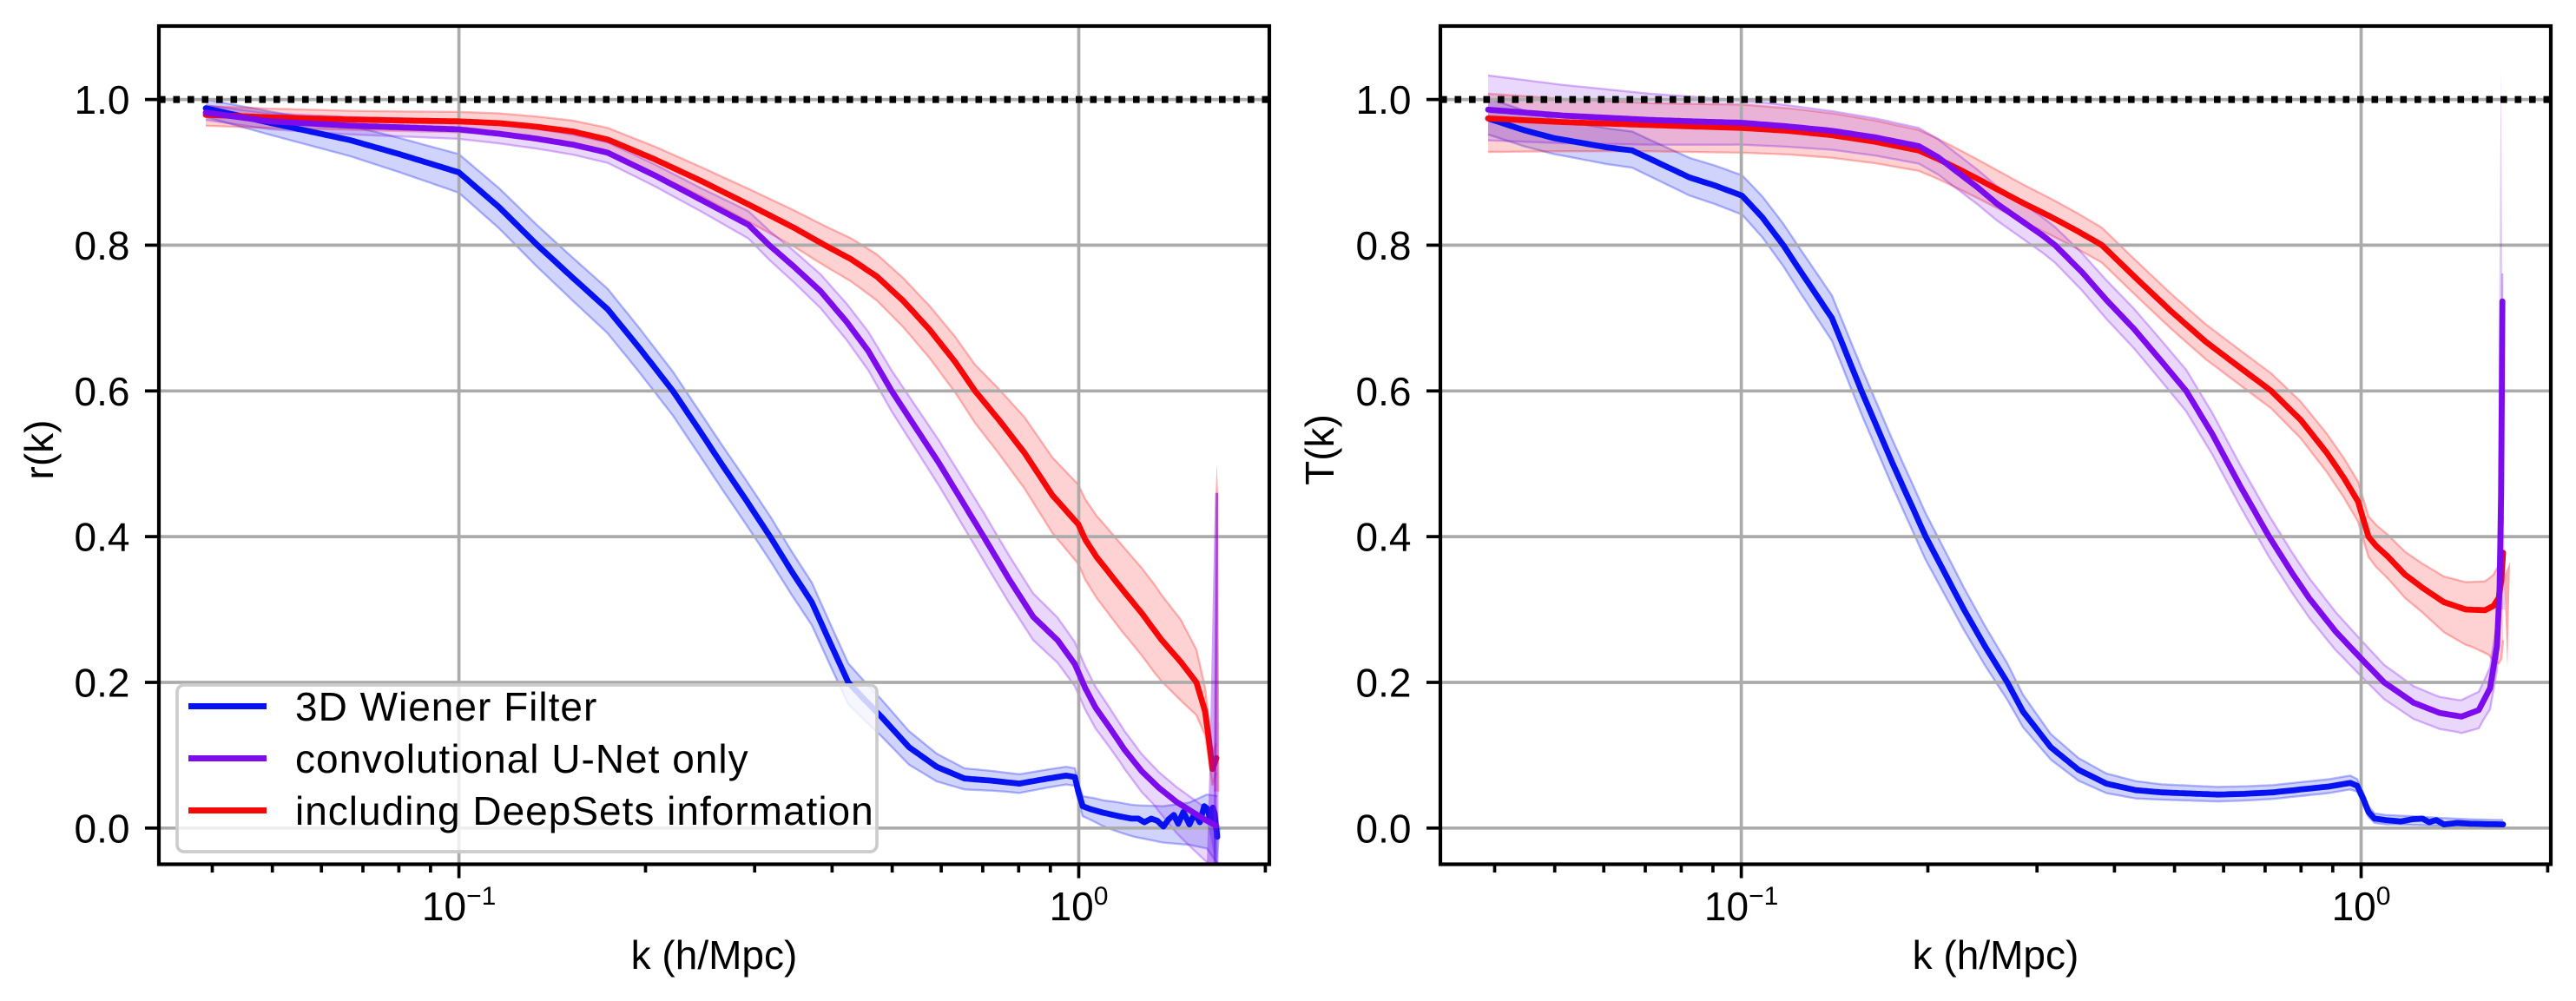  What do you see at coordinates (1319, 450) in the screenshot?
I see `svg-text: T(k)` at bounding box center [1319, 450].